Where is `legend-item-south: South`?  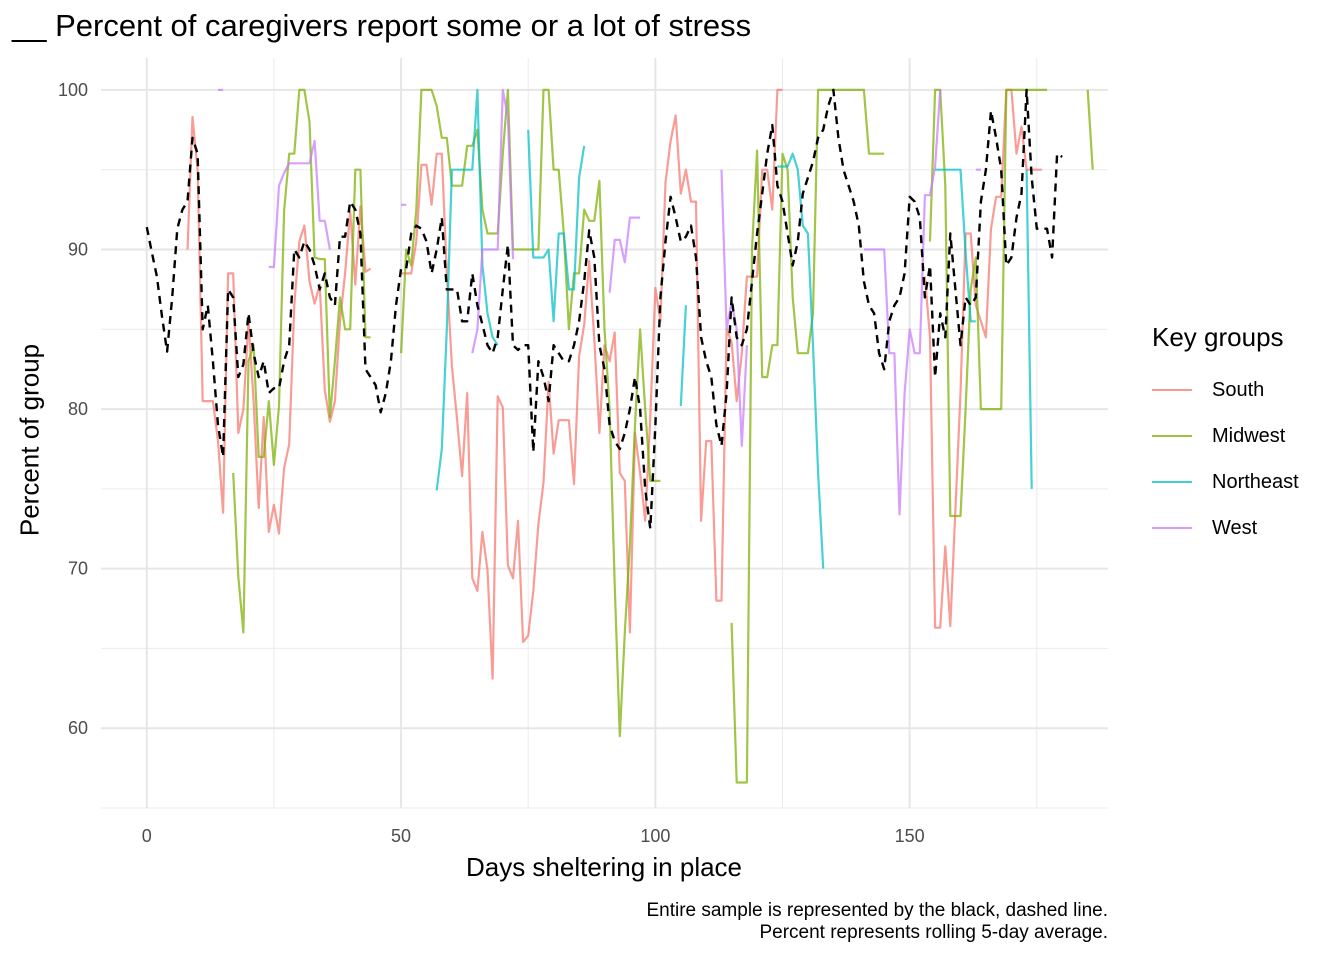
legend-item-south: South is located at coordinates (1225, 390).